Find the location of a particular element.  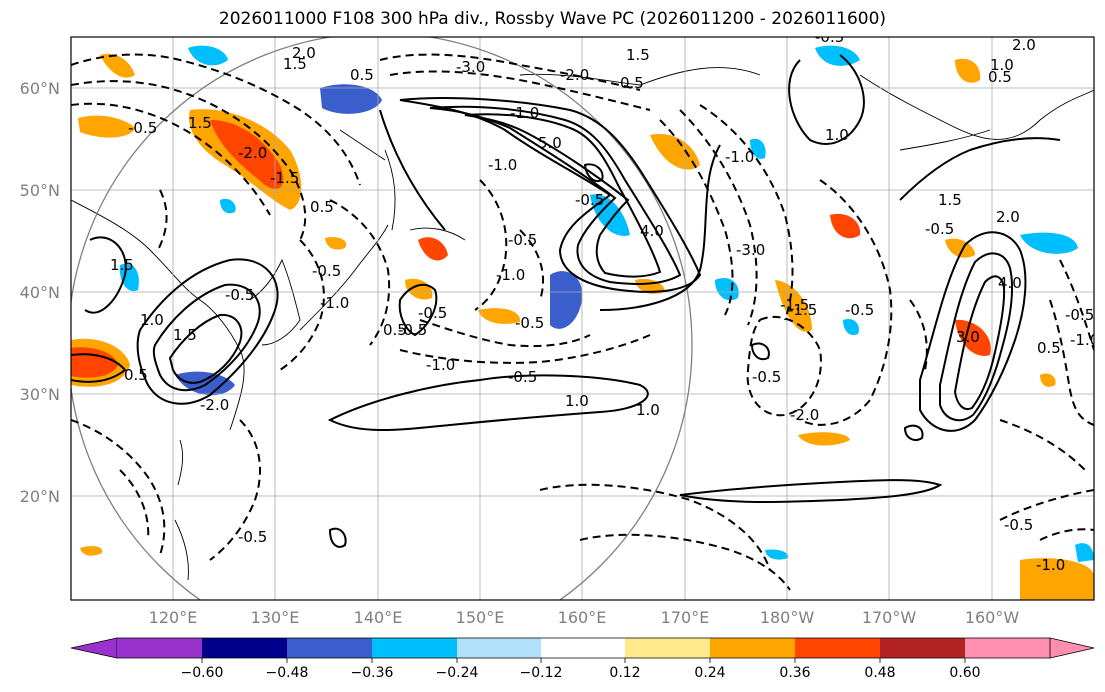

colorbar-tick-label: −0.60 is located at coordinates (202, 673).